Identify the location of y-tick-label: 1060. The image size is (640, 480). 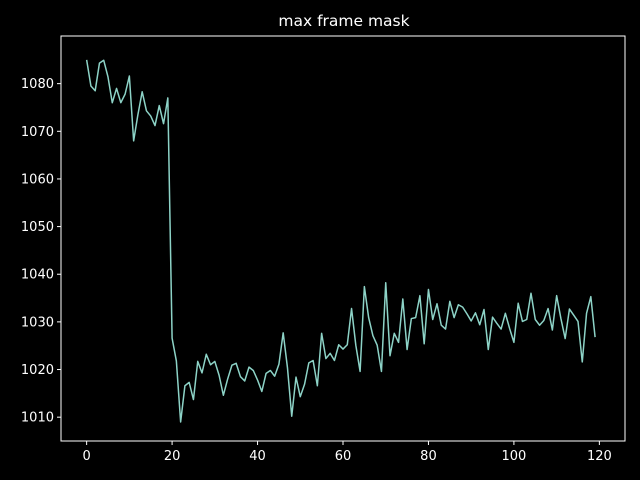
(37, 179).